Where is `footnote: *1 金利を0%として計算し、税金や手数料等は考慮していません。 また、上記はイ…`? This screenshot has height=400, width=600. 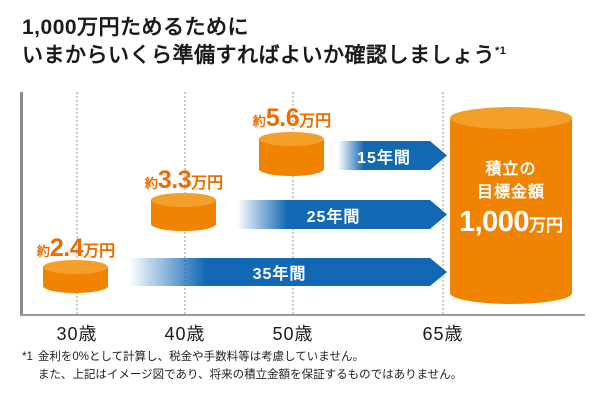 footnote: *1 金利を0%として計算し、税金や手数料等は考慮していません。 また、上記はイ… is located at coordinates (302, 367).